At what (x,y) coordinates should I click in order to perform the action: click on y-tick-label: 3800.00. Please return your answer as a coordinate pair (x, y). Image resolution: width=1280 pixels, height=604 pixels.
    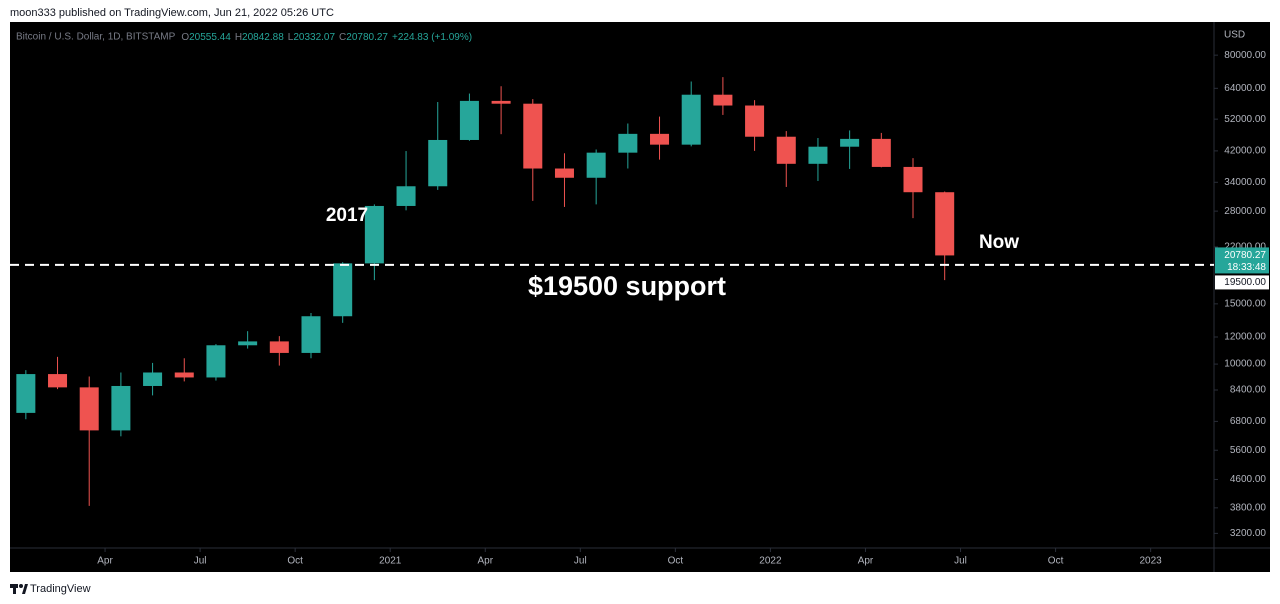
    Looking at the image, I should click on (1248, 507).